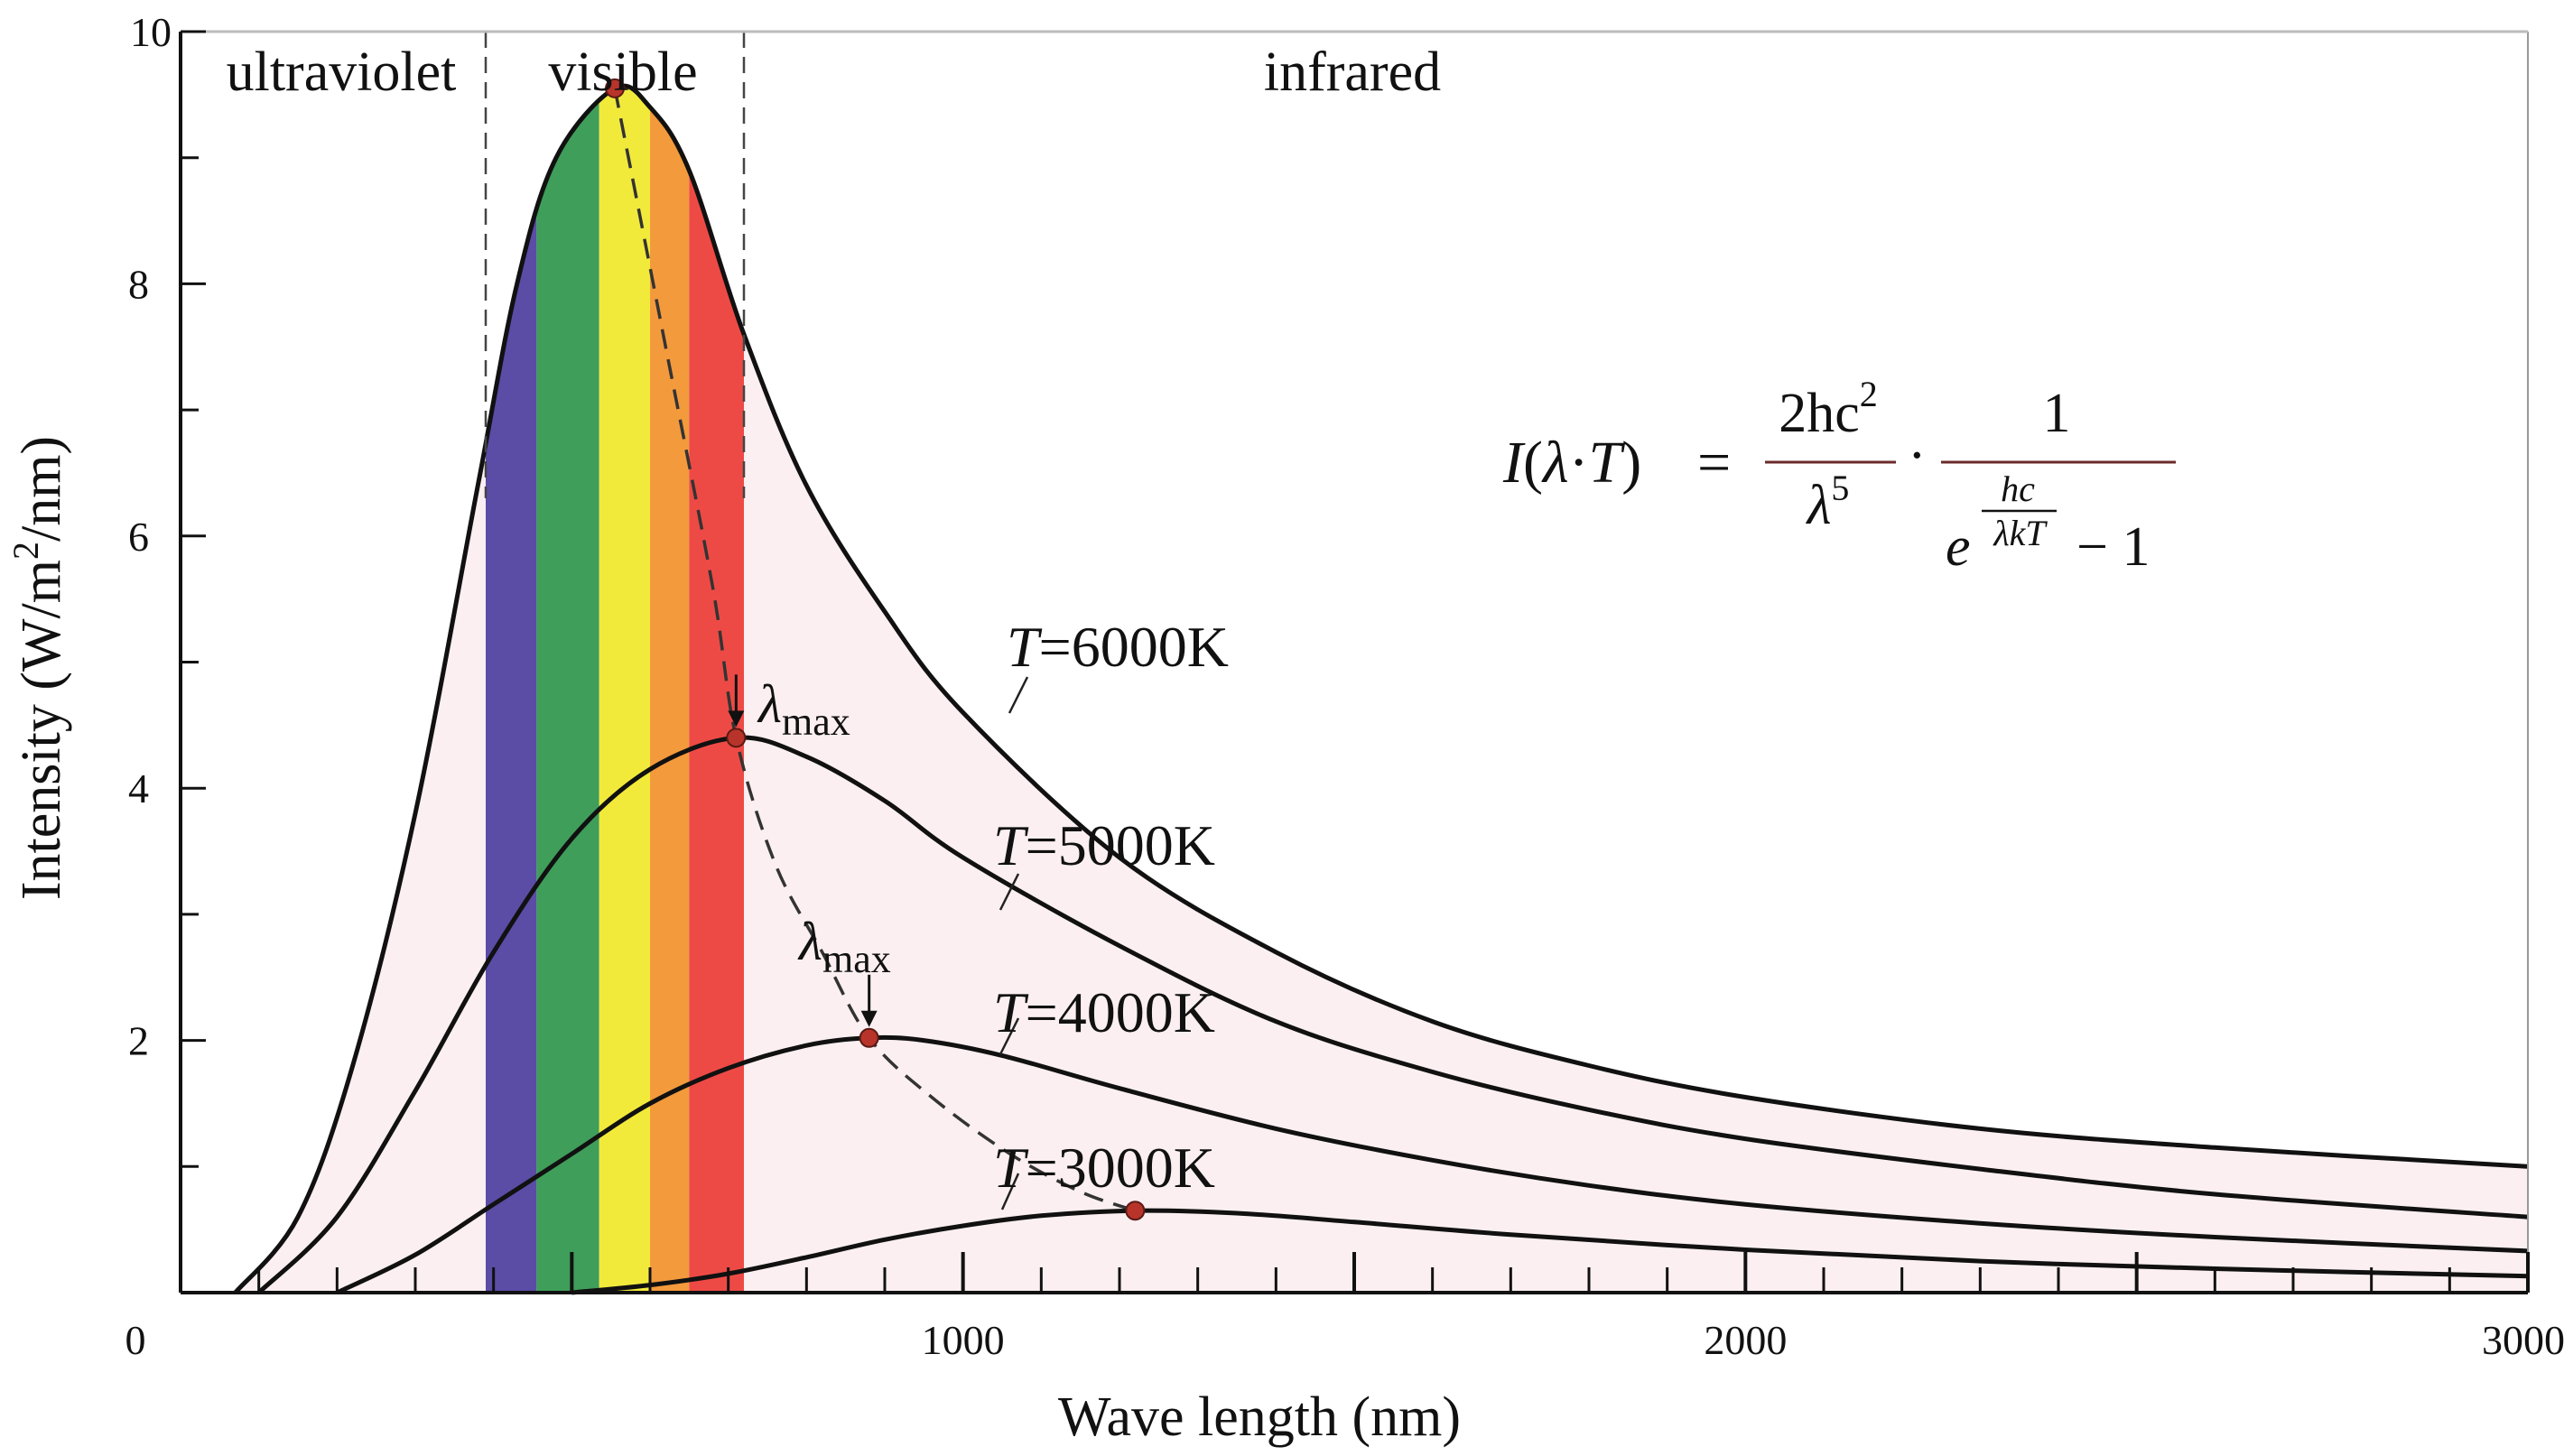 The height and width of the screenshot is (1456, 2564). I want to click on peak-marker-5000k, so click(737, 738).